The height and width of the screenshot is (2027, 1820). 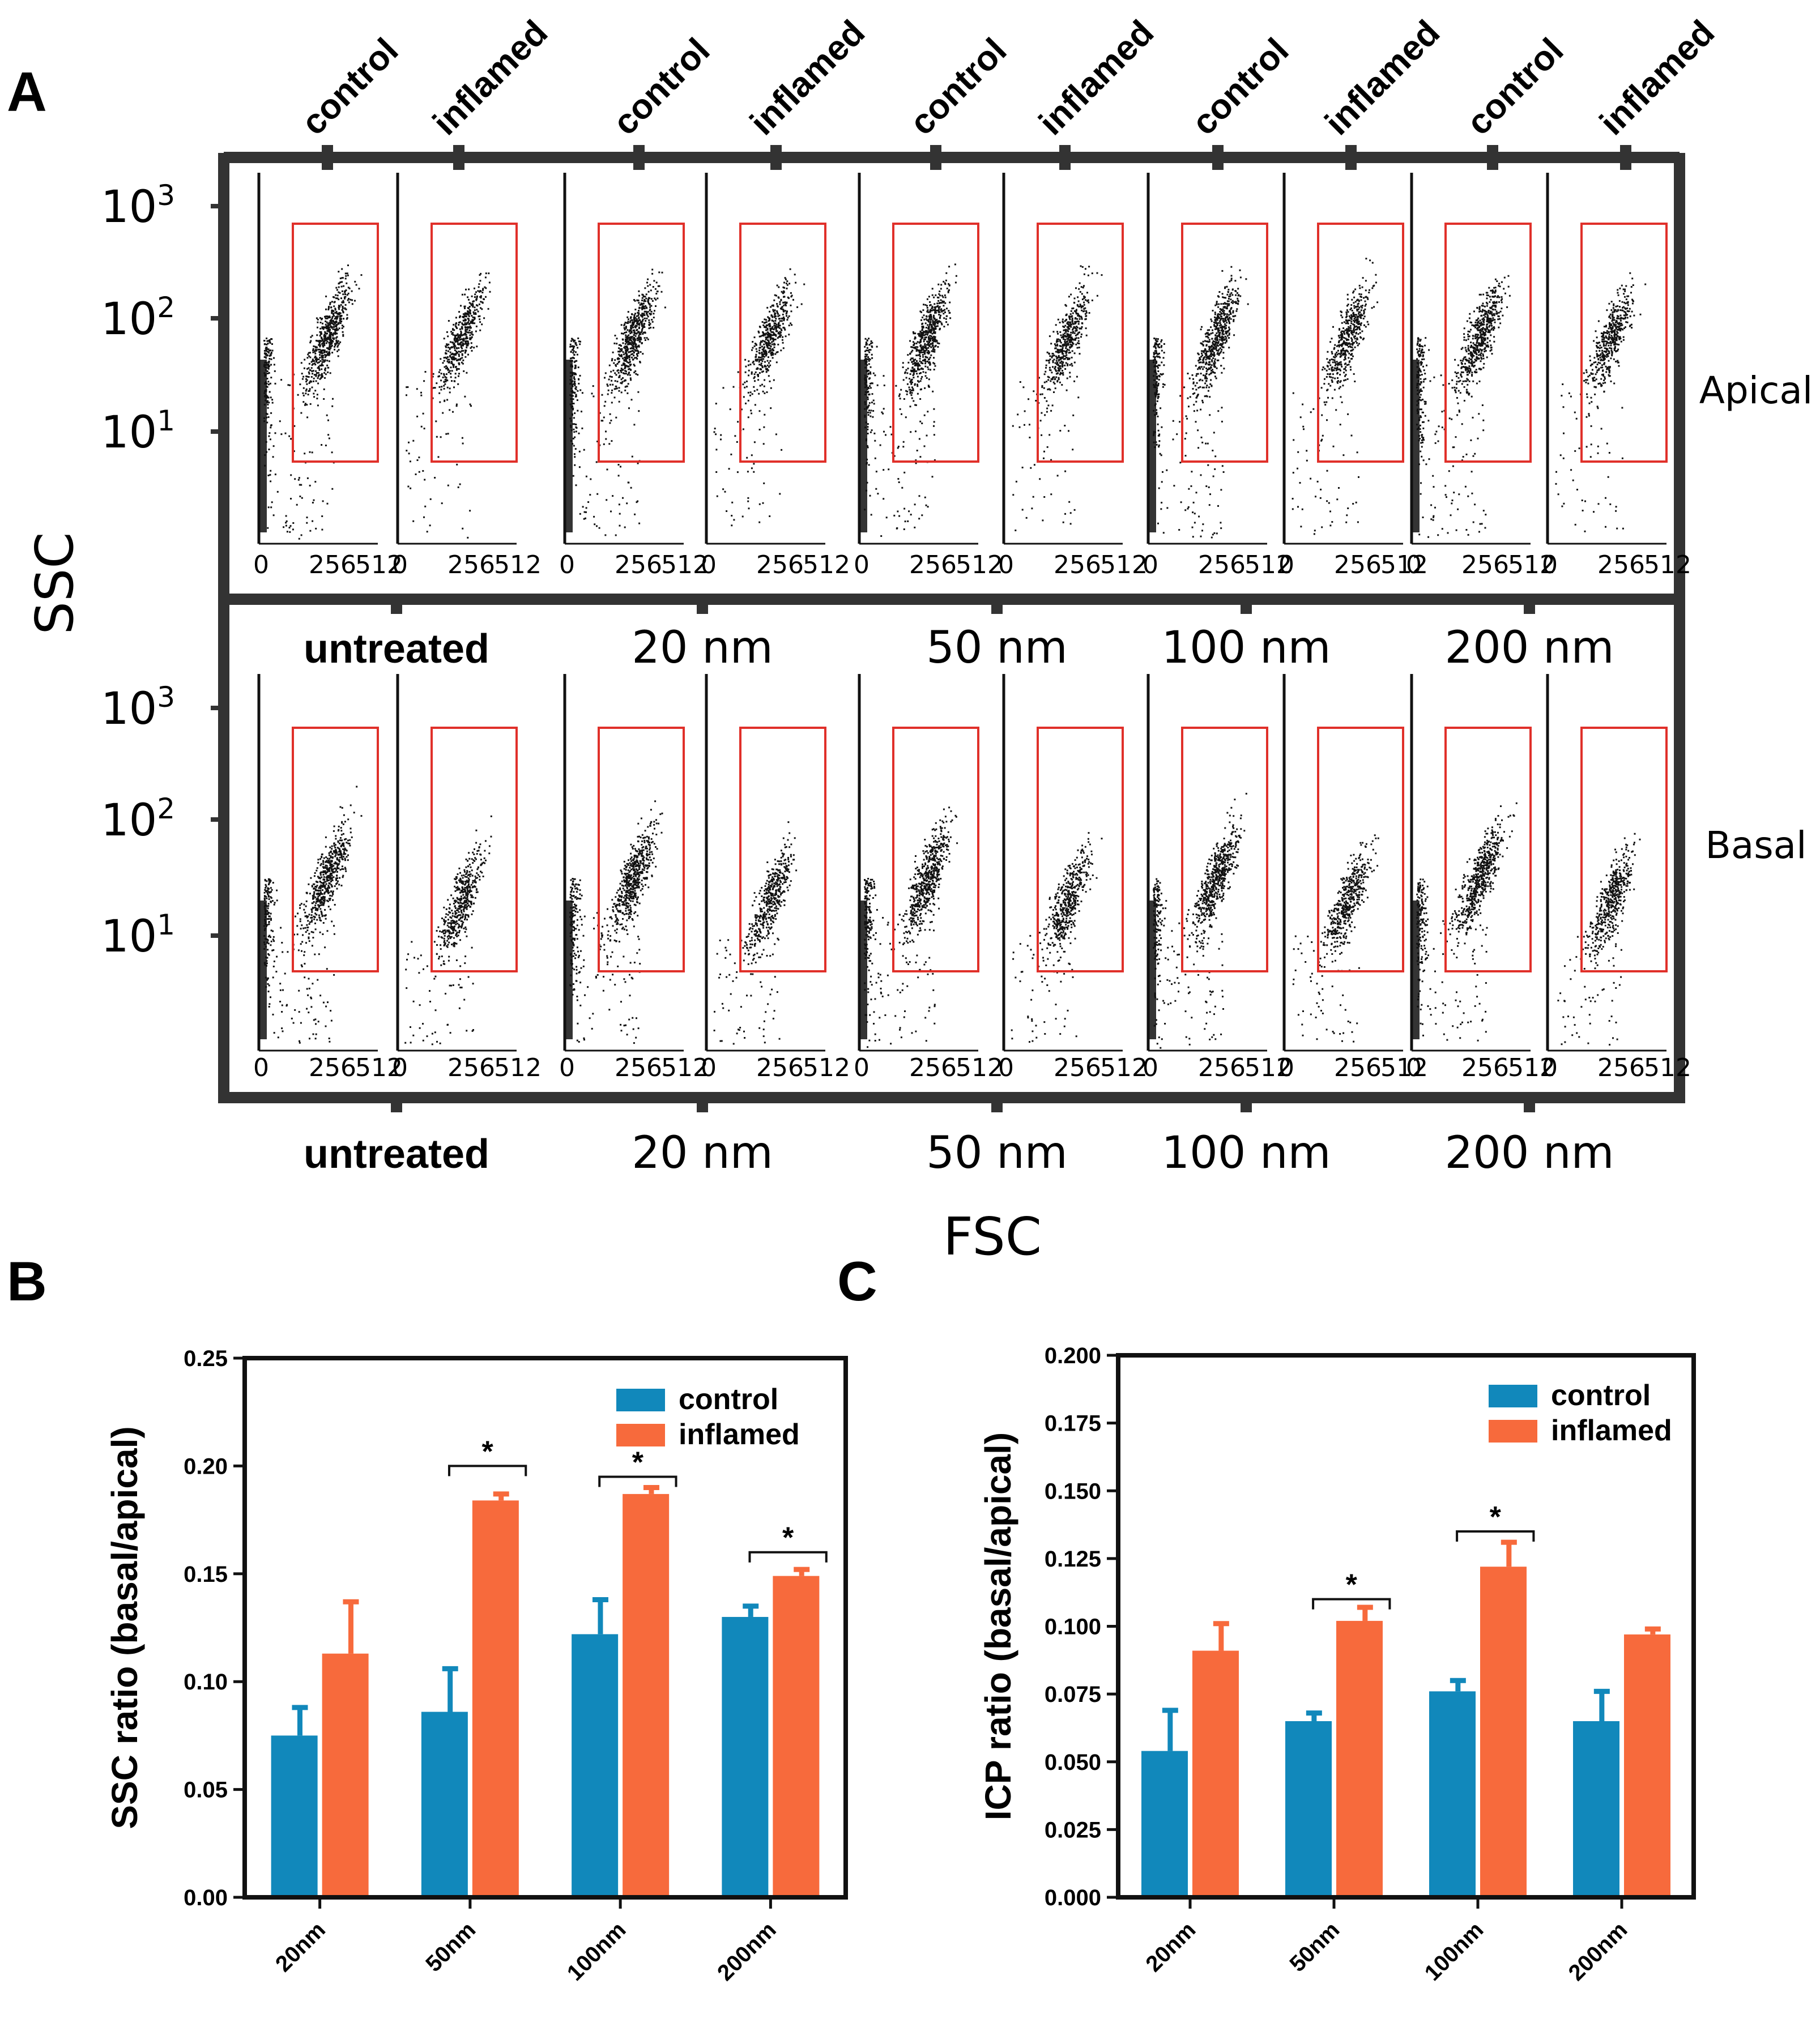 I want to click on y-tick-label: 0.20, so click(x=206, y=1467).